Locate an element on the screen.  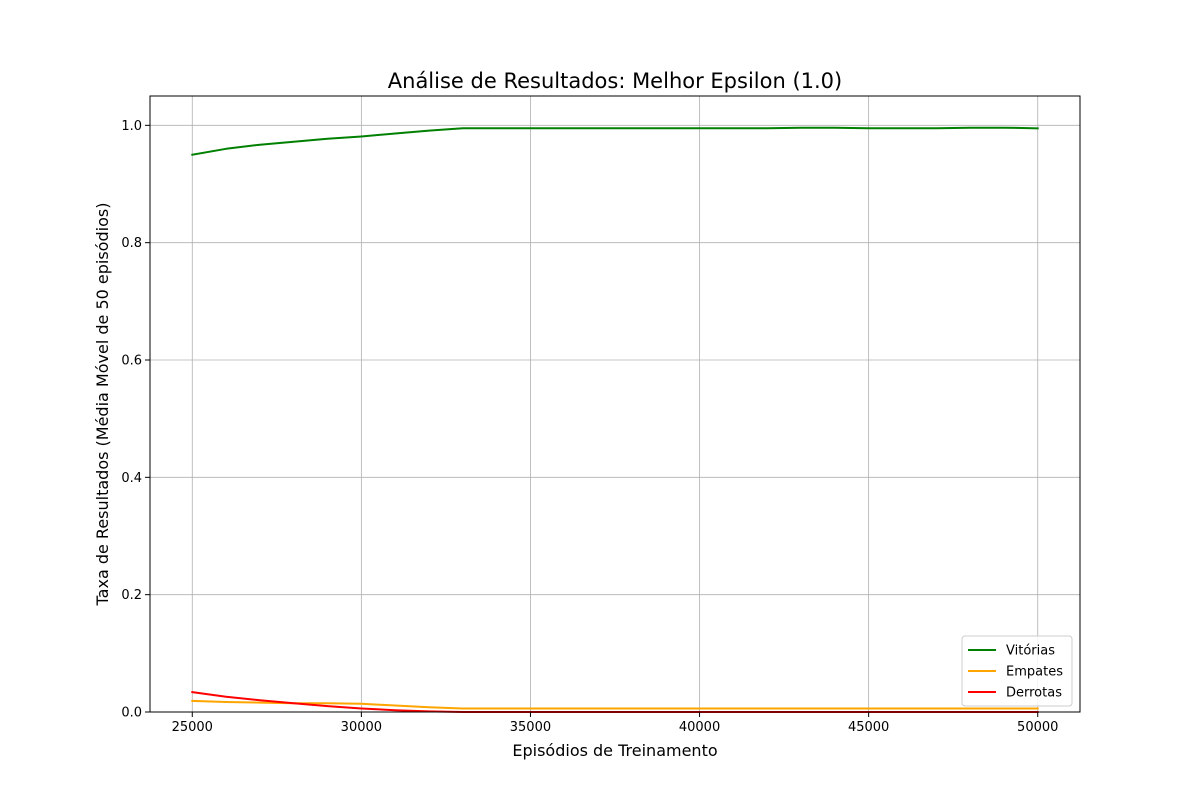
legend-label-empates: Empates is located at coordinates (1034, 672).